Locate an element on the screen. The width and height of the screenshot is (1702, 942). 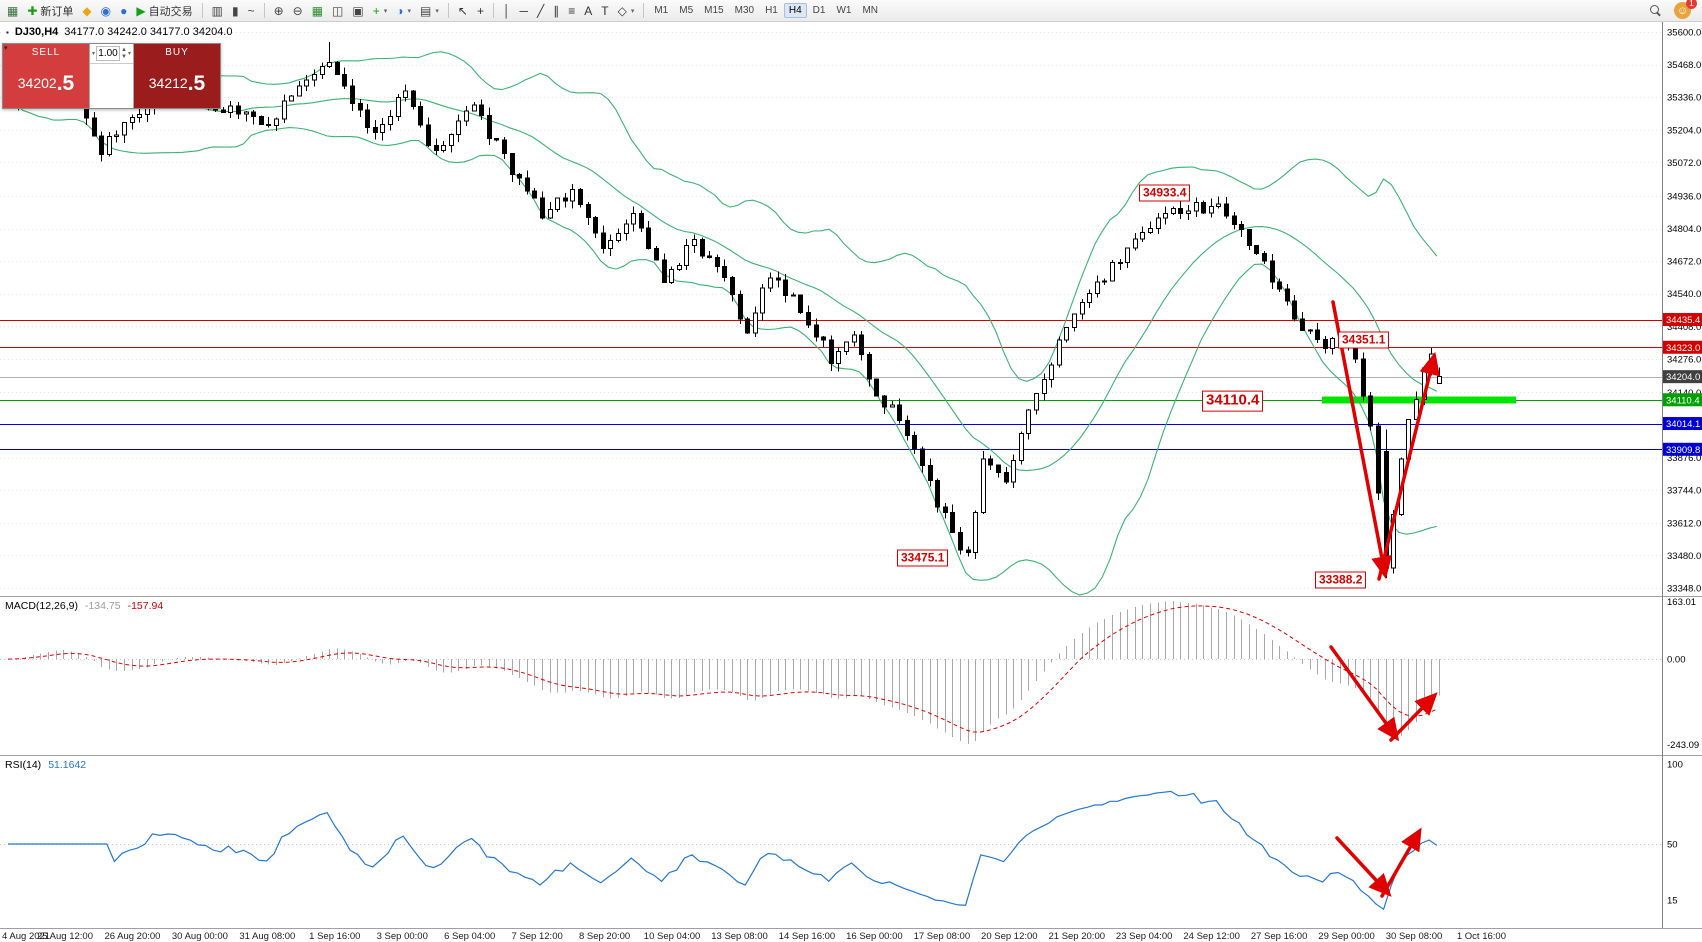
horizontal-line-tool-button: ─ is located at coordinates (523, 10).